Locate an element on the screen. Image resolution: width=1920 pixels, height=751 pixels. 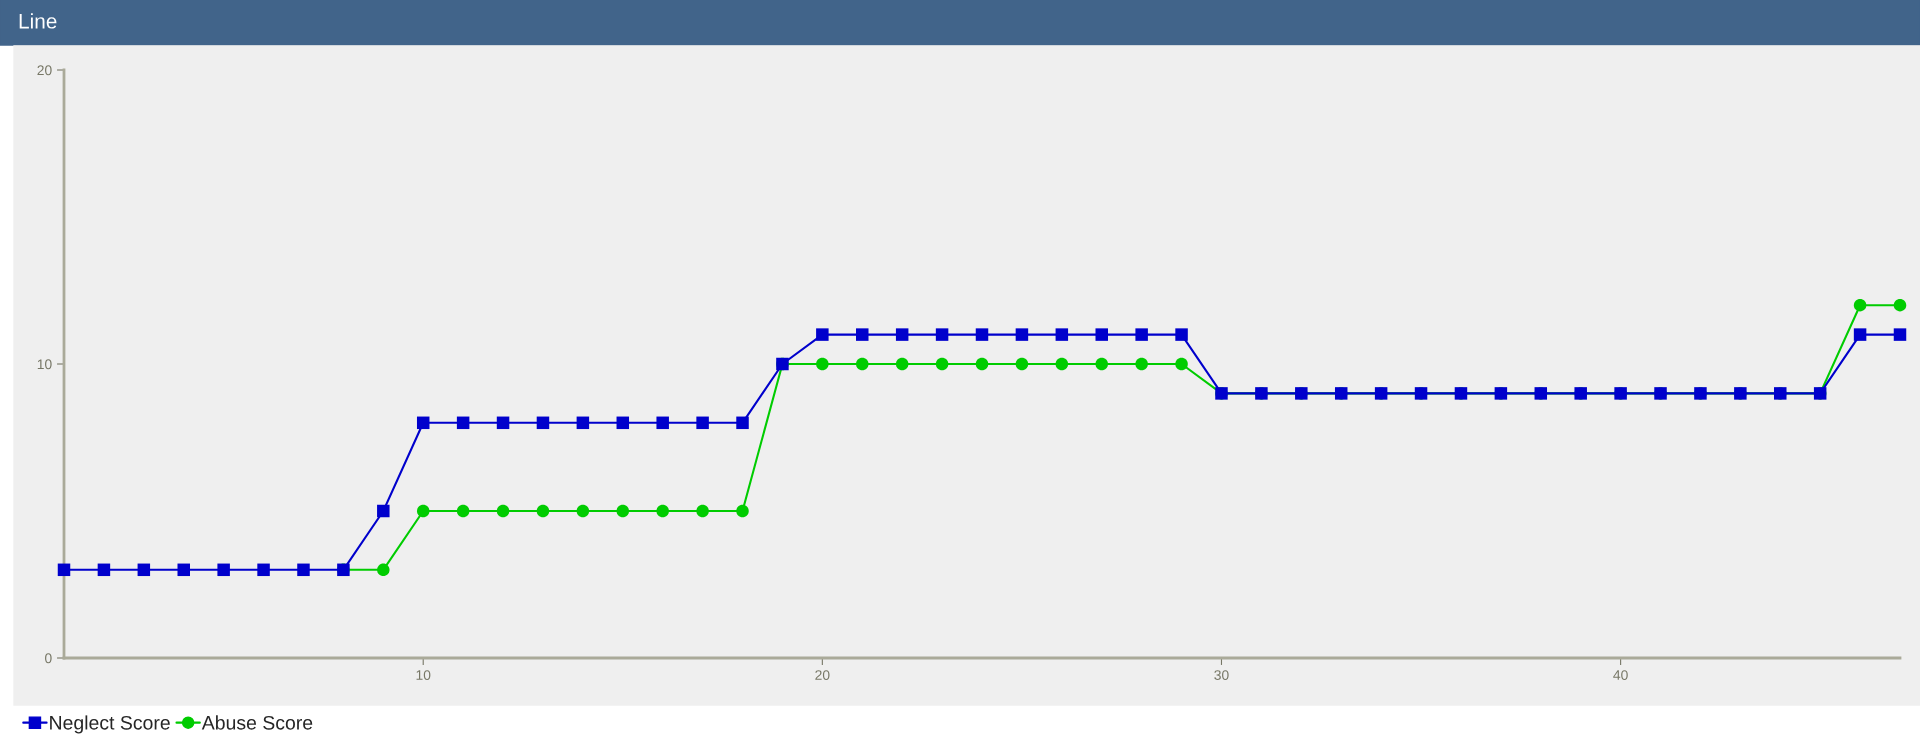
x-tick-label: 20 is located at coordinates (822, 675).